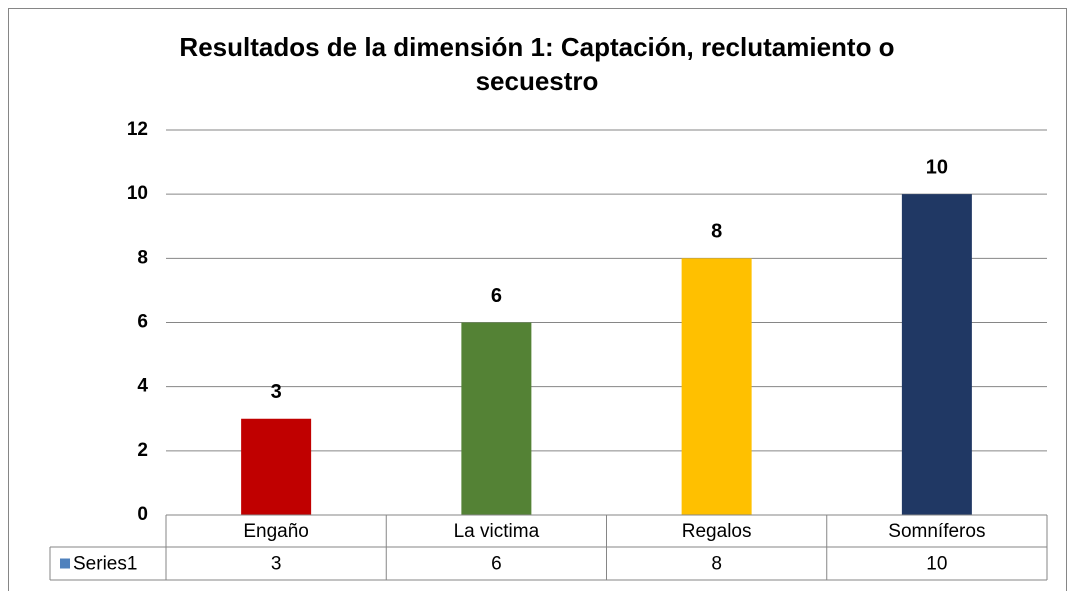  Describe the element at coordinates (937, 167) in the screenshot. I see `data-label: 10` at that location.